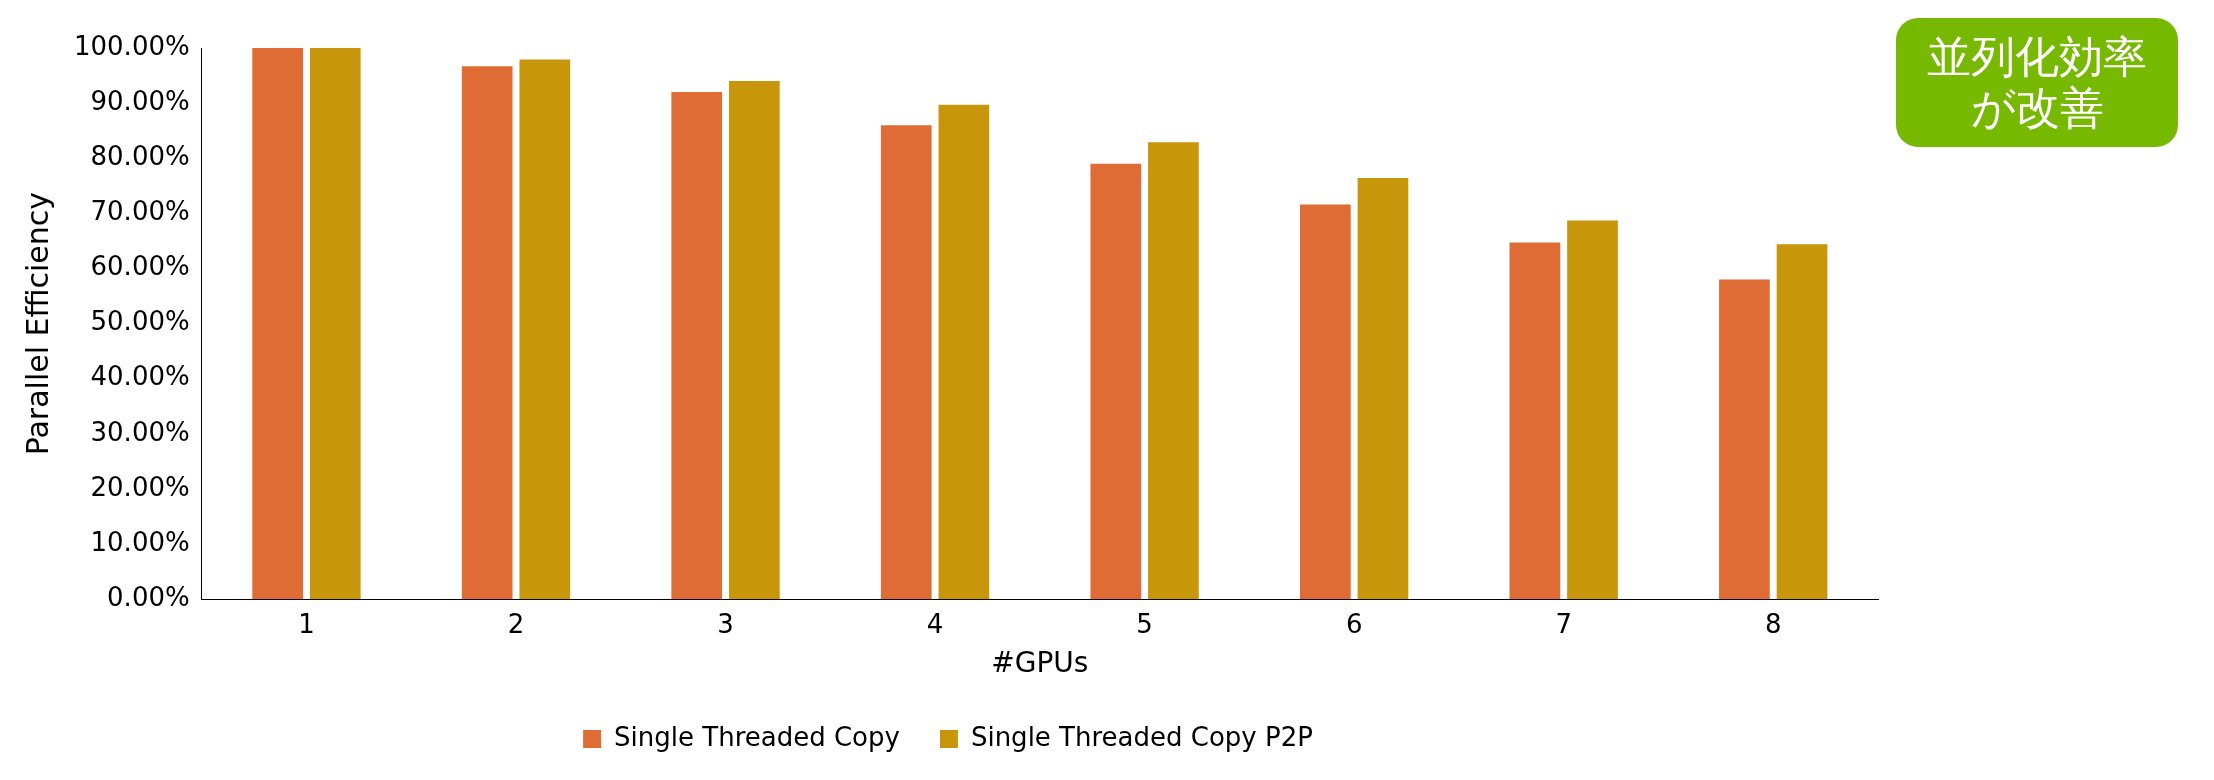  What do you see at coordinates (516, 623) in the screenshot?
I see `x-tick-label: 2` at bounding box center [516, 623].